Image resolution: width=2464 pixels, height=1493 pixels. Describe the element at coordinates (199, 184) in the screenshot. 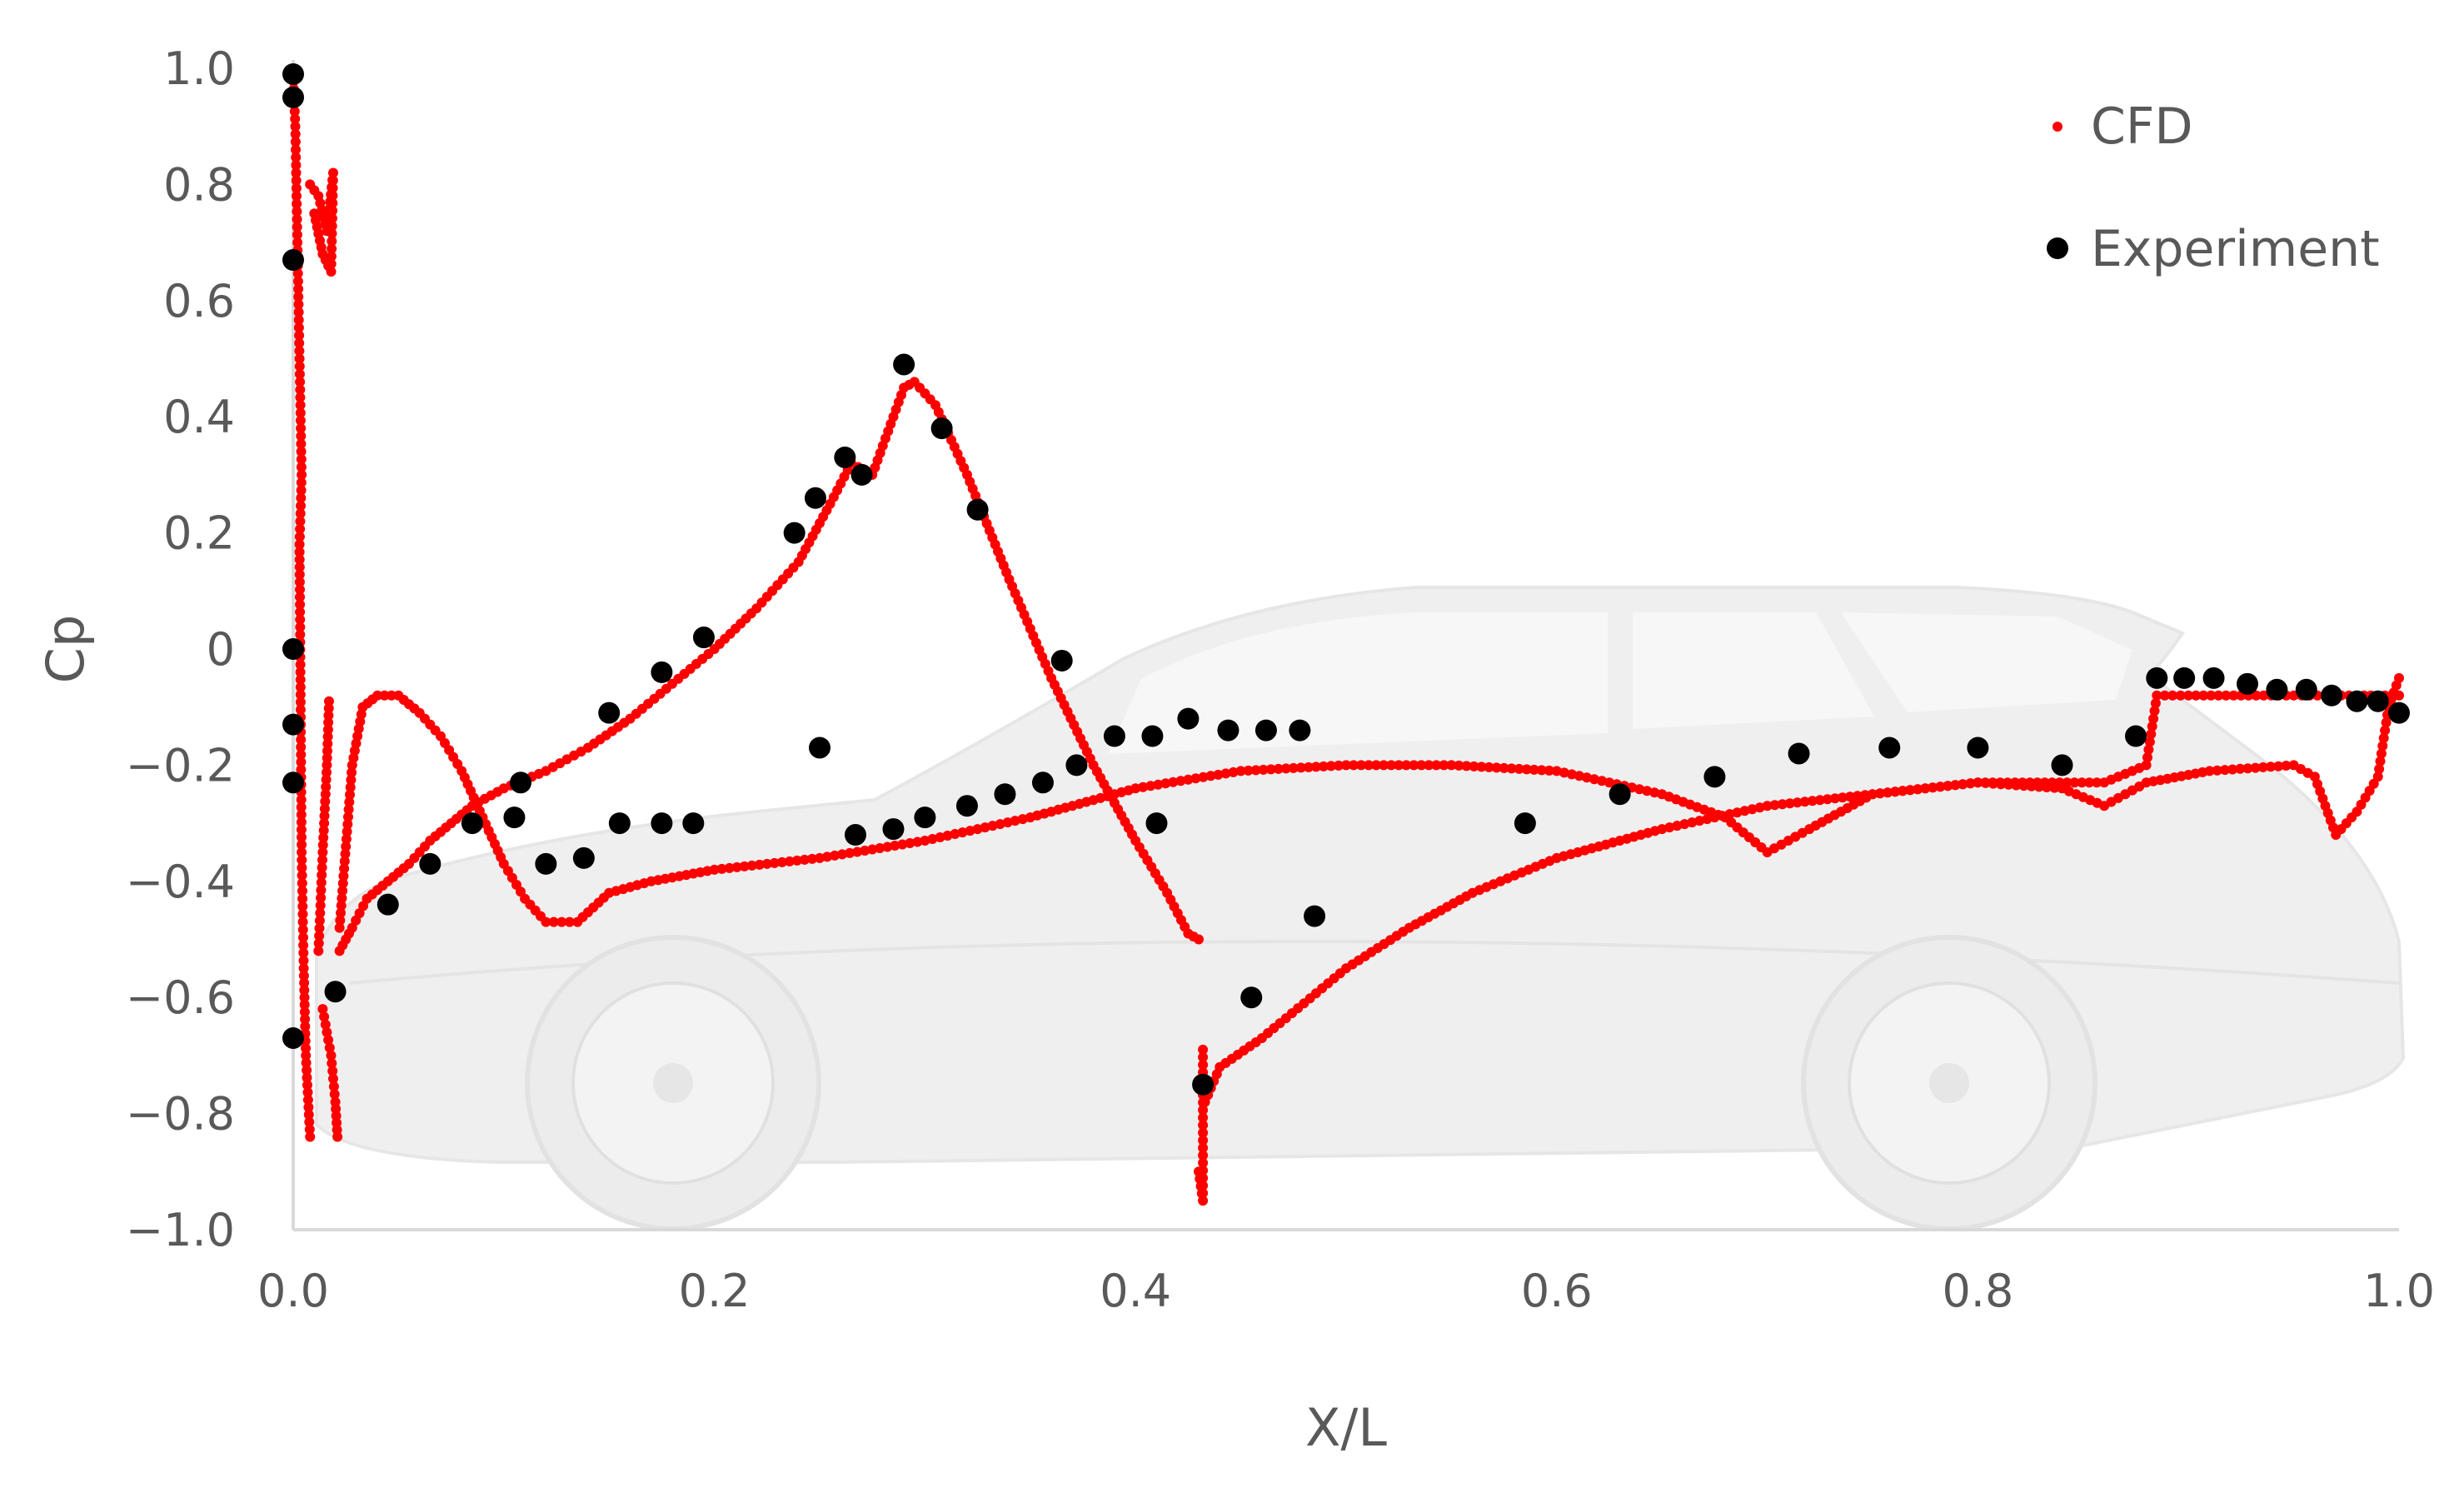

I see `y-tick-label: 0.8` at that location.